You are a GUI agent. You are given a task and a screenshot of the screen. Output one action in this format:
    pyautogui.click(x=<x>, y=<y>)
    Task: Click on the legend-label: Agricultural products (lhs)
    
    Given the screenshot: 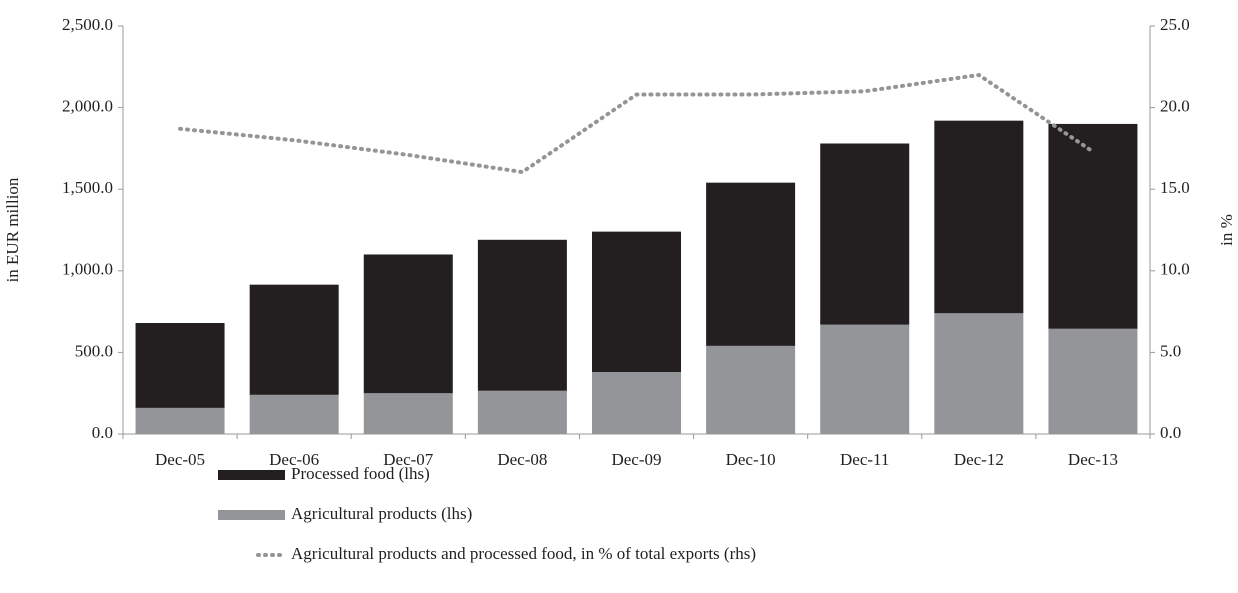 What is the action you would take?
    pyautogui.click(x=381, y=513)
    